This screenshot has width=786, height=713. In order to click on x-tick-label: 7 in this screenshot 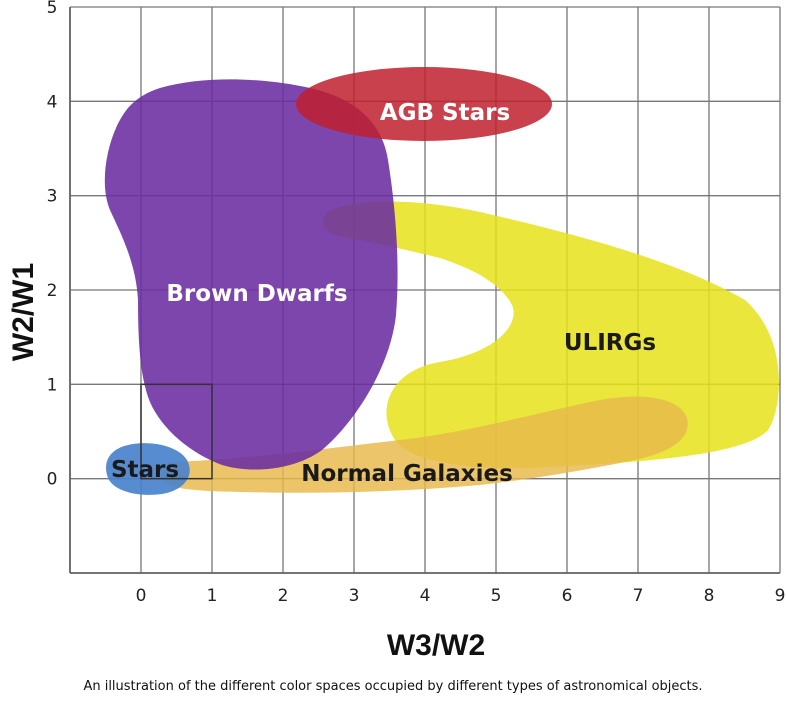, I will do `click(638, 596)`.